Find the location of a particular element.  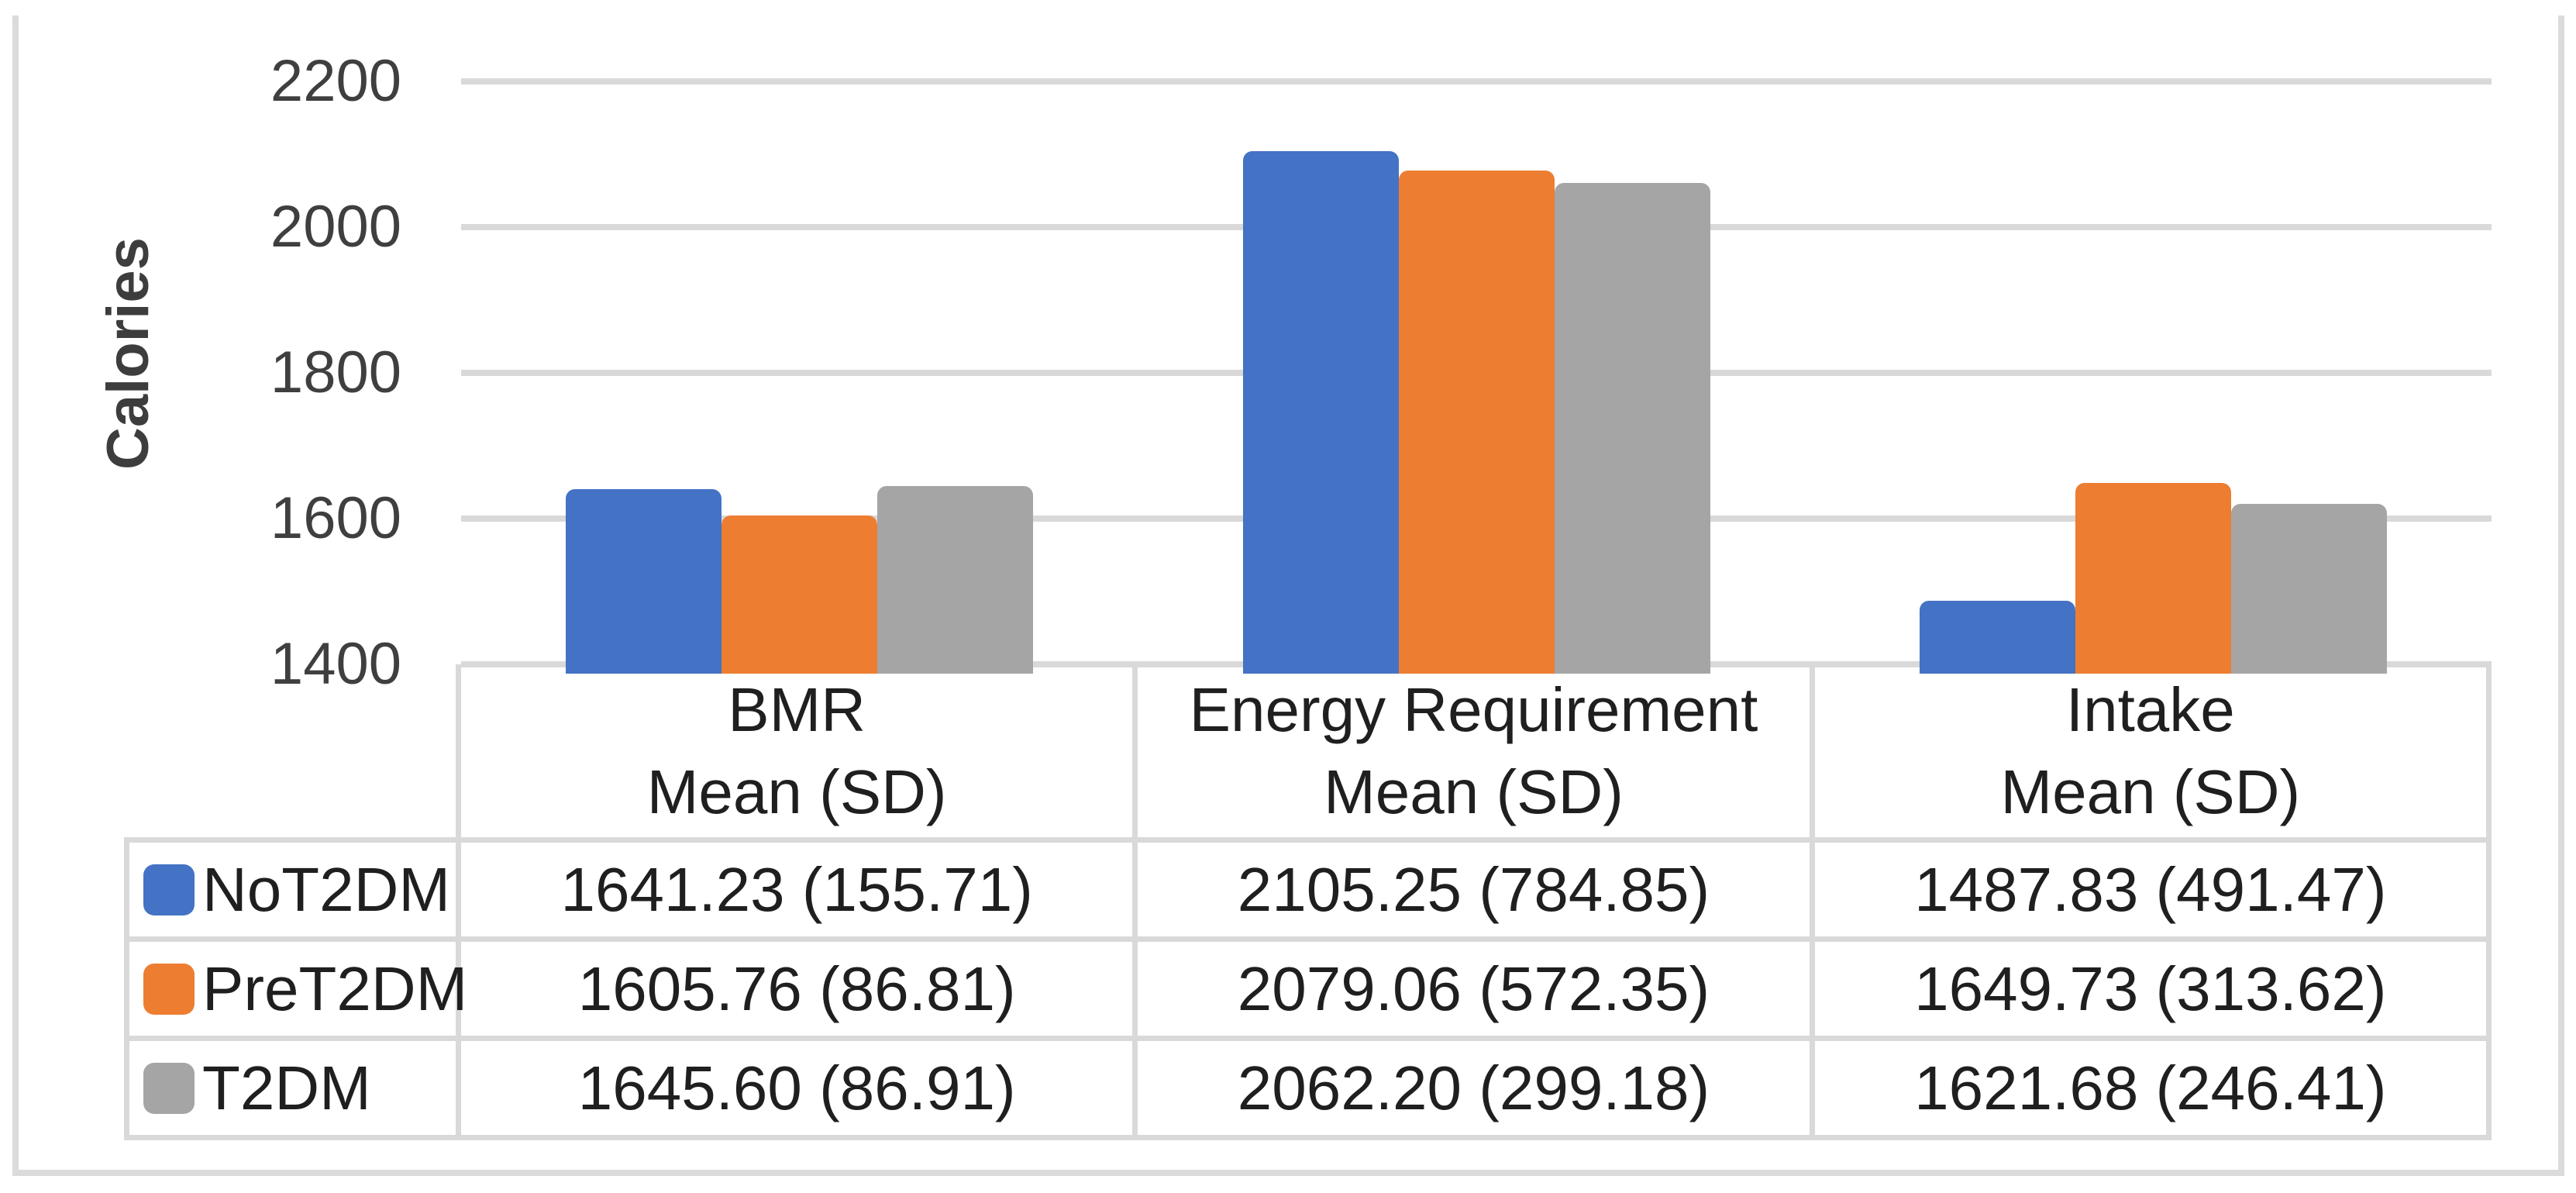

table-value-PreT2DM-energy-requirement: 2079.06 (572.35) is located at coordinates (1476, 992).